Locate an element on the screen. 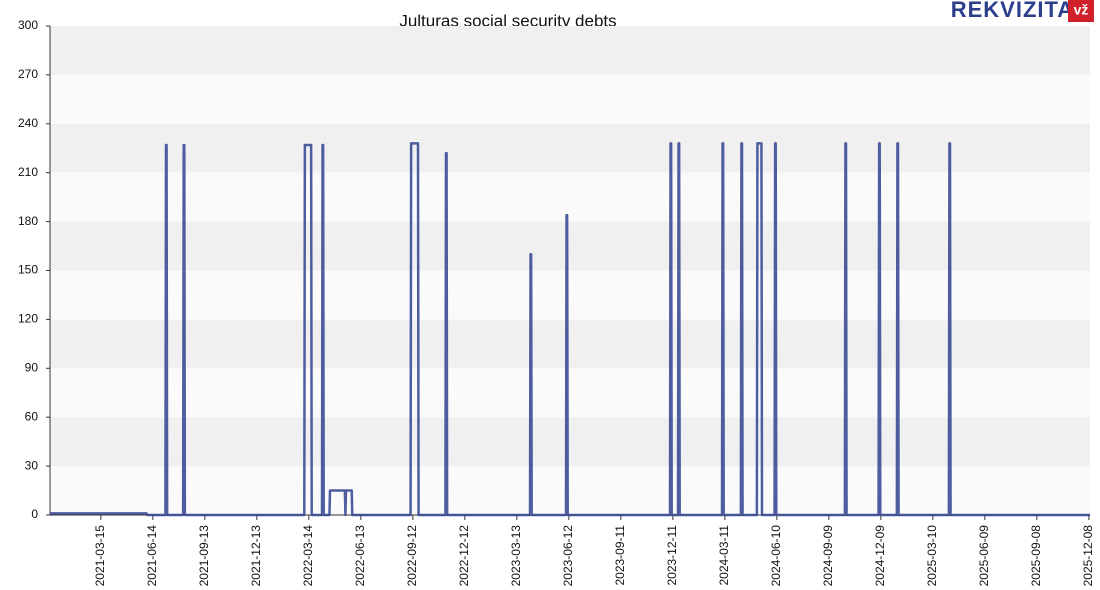 This screenshot has height=590, width=1100. x-tick-label: 2023-09-11 is located at coordinates (620, 555).